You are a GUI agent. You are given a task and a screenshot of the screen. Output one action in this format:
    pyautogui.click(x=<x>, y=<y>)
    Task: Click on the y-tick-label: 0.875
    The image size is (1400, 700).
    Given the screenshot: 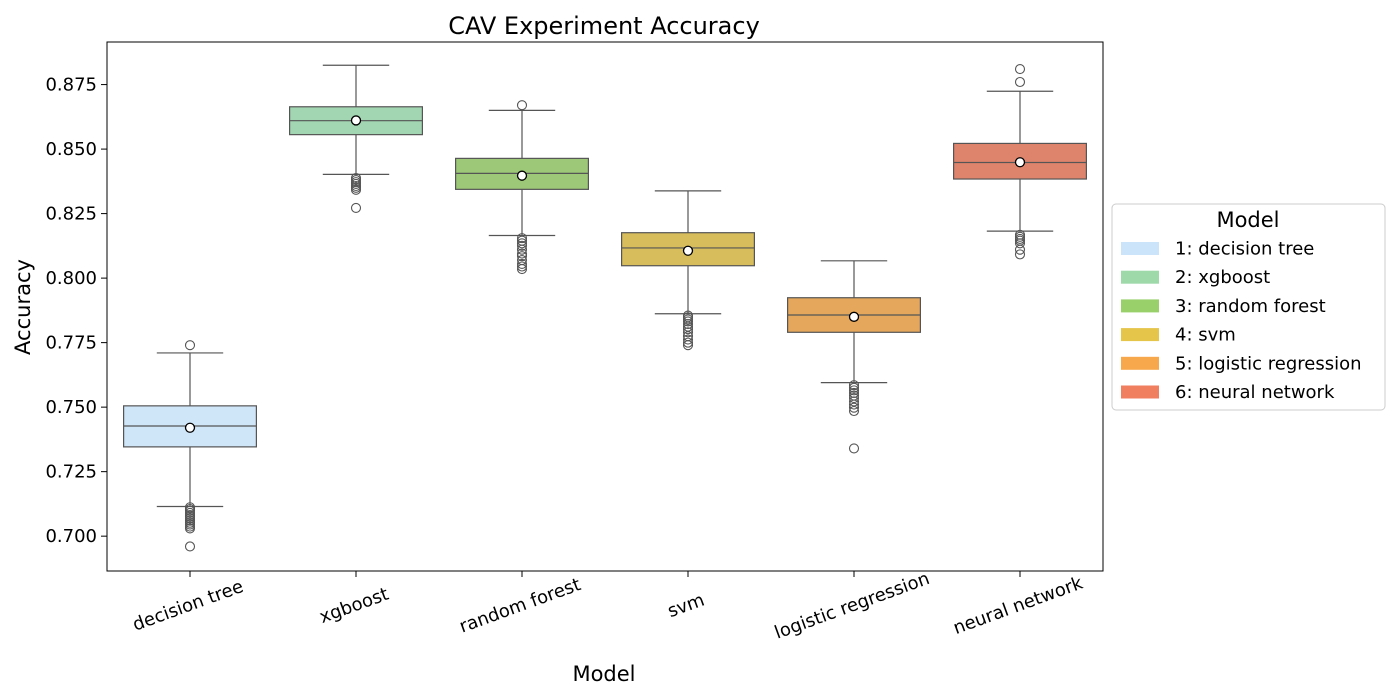 What is the action you would take?
    pyautogui.click(x=71, y=85)
    